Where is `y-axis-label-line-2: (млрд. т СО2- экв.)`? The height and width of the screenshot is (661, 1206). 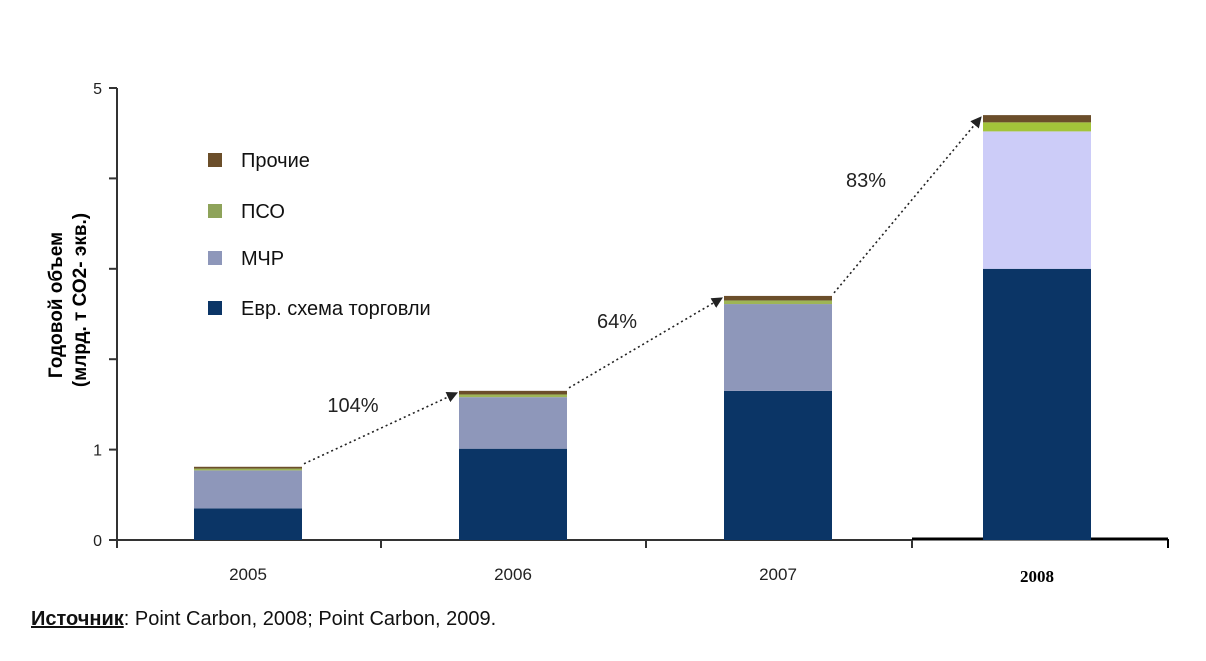
y-axis-label-line-2: (млрд. т СО2- экв.) is located at coordinates (80, 300).